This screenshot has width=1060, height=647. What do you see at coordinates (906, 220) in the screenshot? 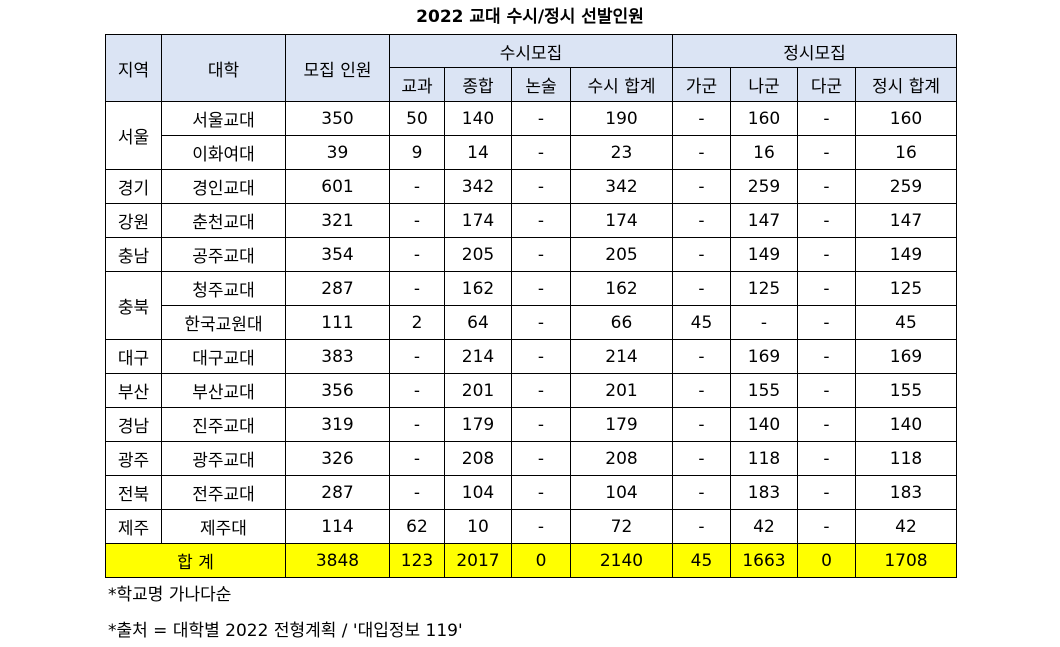
I see `jeongsi-sum-cell: 147` at bounding box center [906, 220].